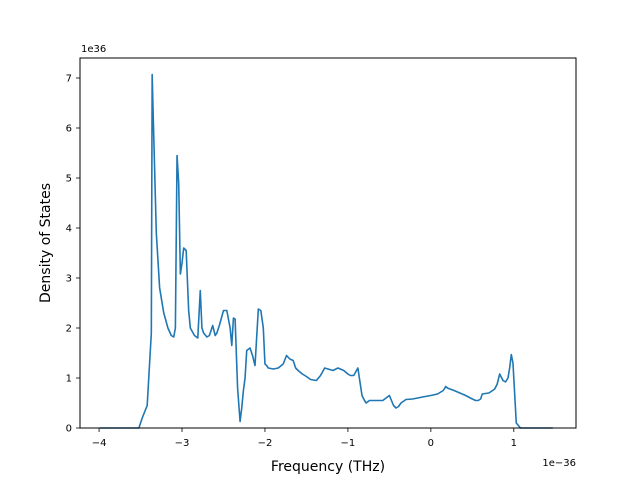 Image resolution: width=640 pixels, height=484 pixels. I want to click on x-tick-label: −3, so click(182, 443).